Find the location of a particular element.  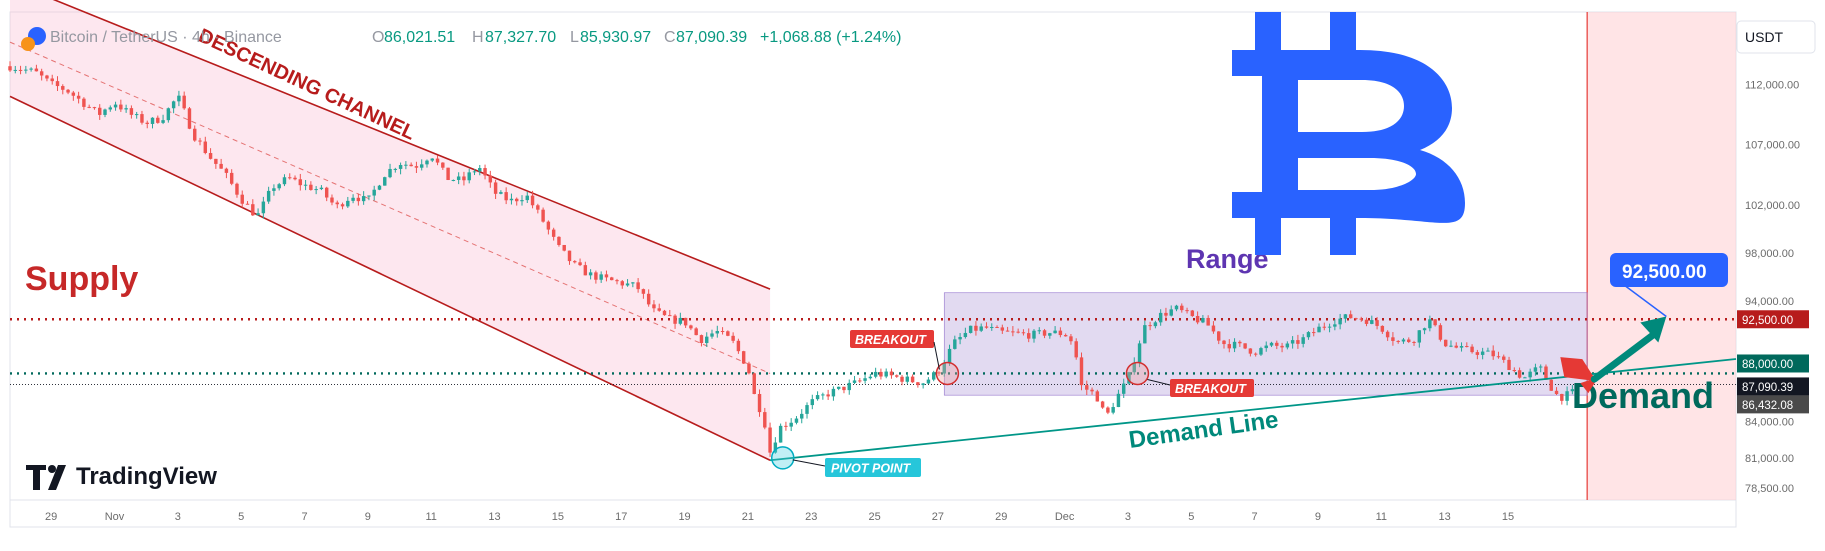

currency-button: USDT is located at coordinates (1776, 37).